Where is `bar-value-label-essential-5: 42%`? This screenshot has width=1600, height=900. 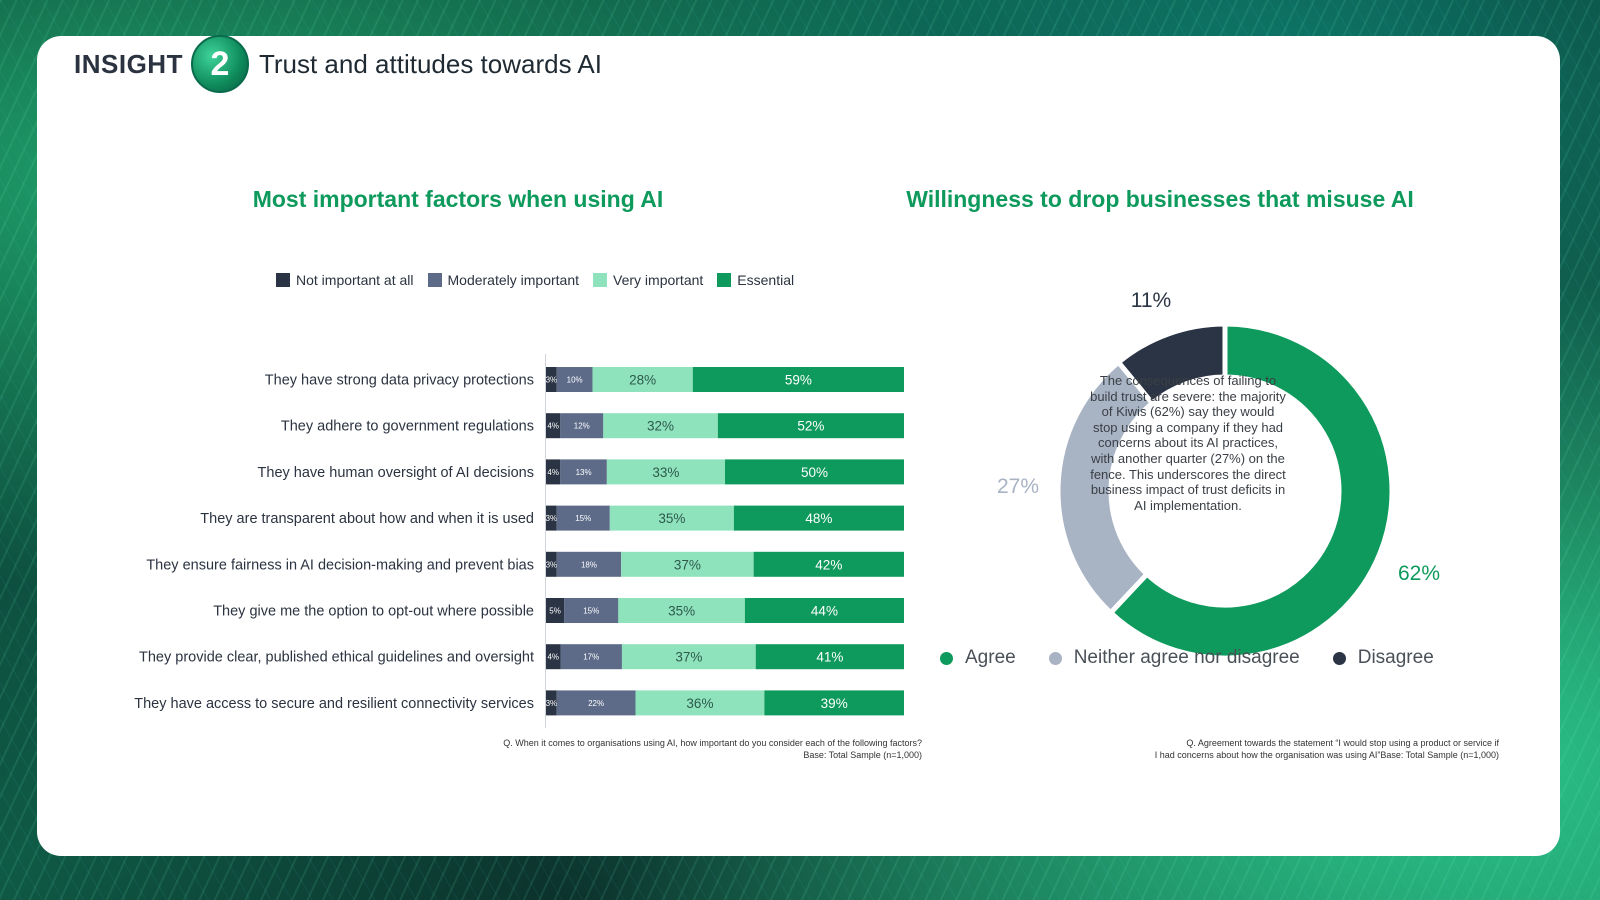 bar-value-label-essential-5: 42% is located at coordinates (828, 564).